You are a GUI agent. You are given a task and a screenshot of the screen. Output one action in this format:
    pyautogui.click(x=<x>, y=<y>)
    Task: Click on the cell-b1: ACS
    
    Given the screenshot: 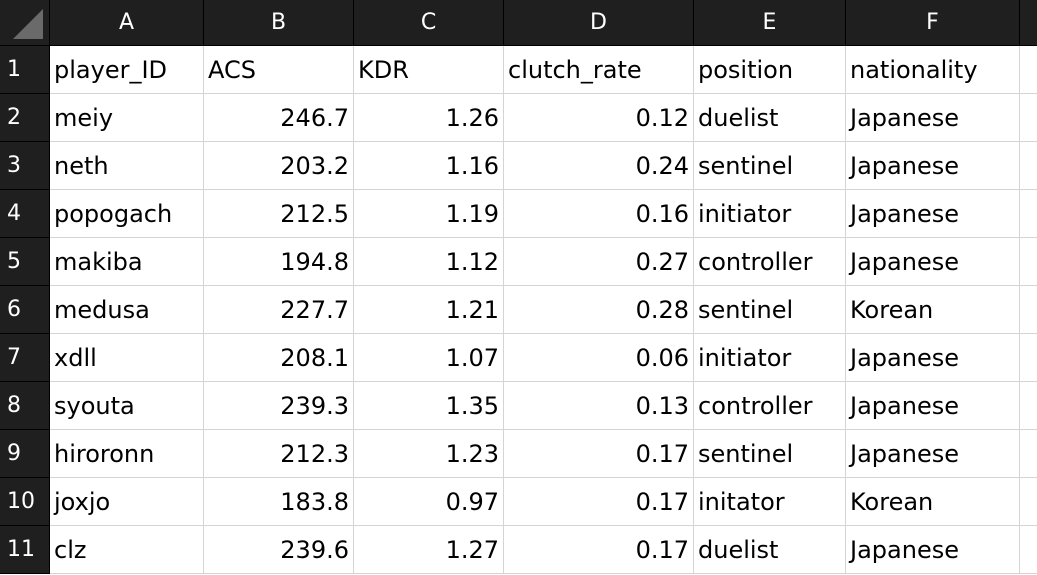 What is the action you would take?
    pyautogui.click(x=279, y=70)
    